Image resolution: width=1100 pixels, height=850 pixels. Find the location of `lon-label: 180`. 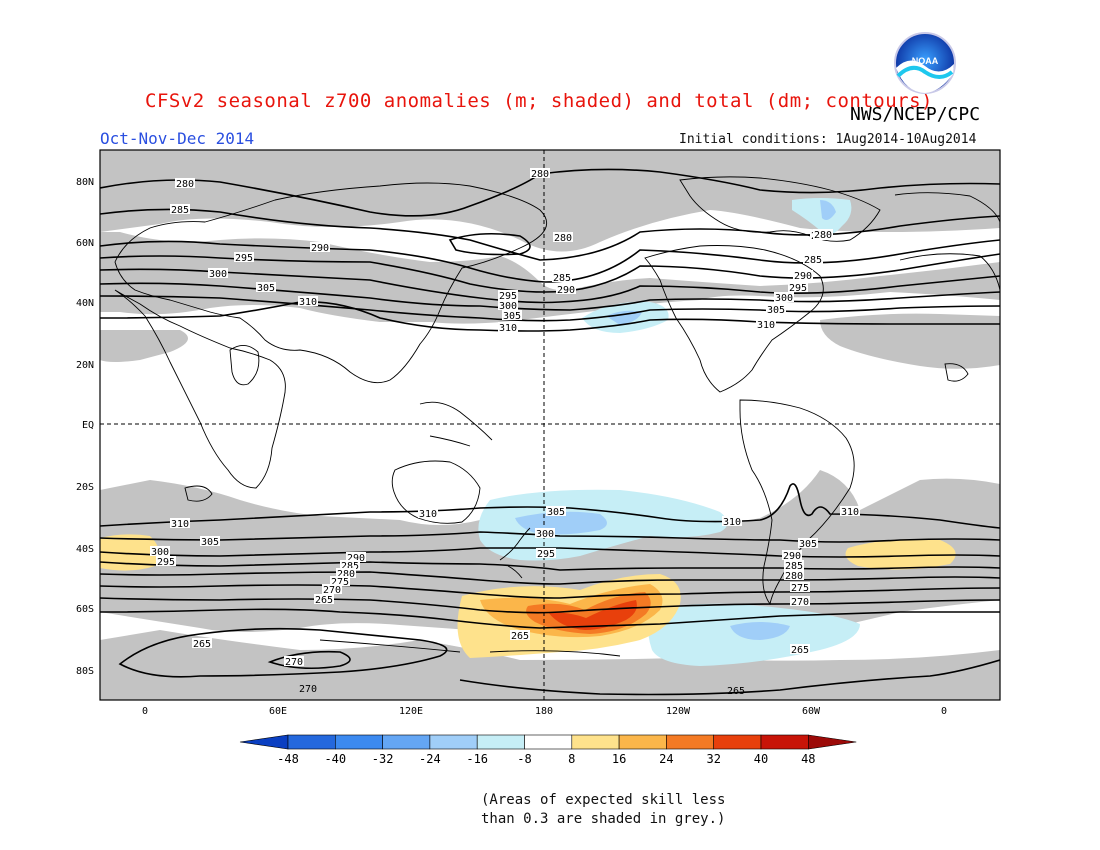

lon-label: 180 is located at coordinates (544, 711).